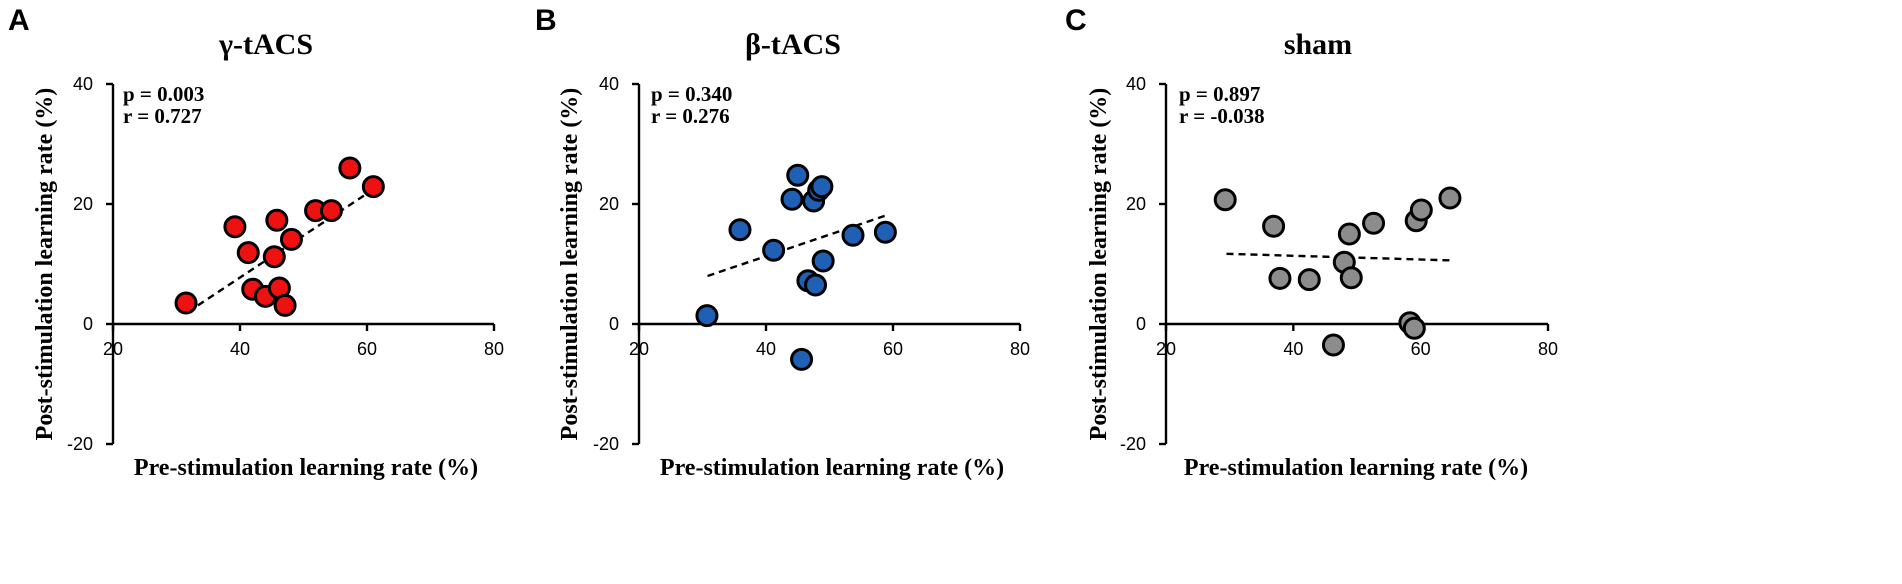  I want to click on p-value-annotation: p = 0.340, so click(691, 94).